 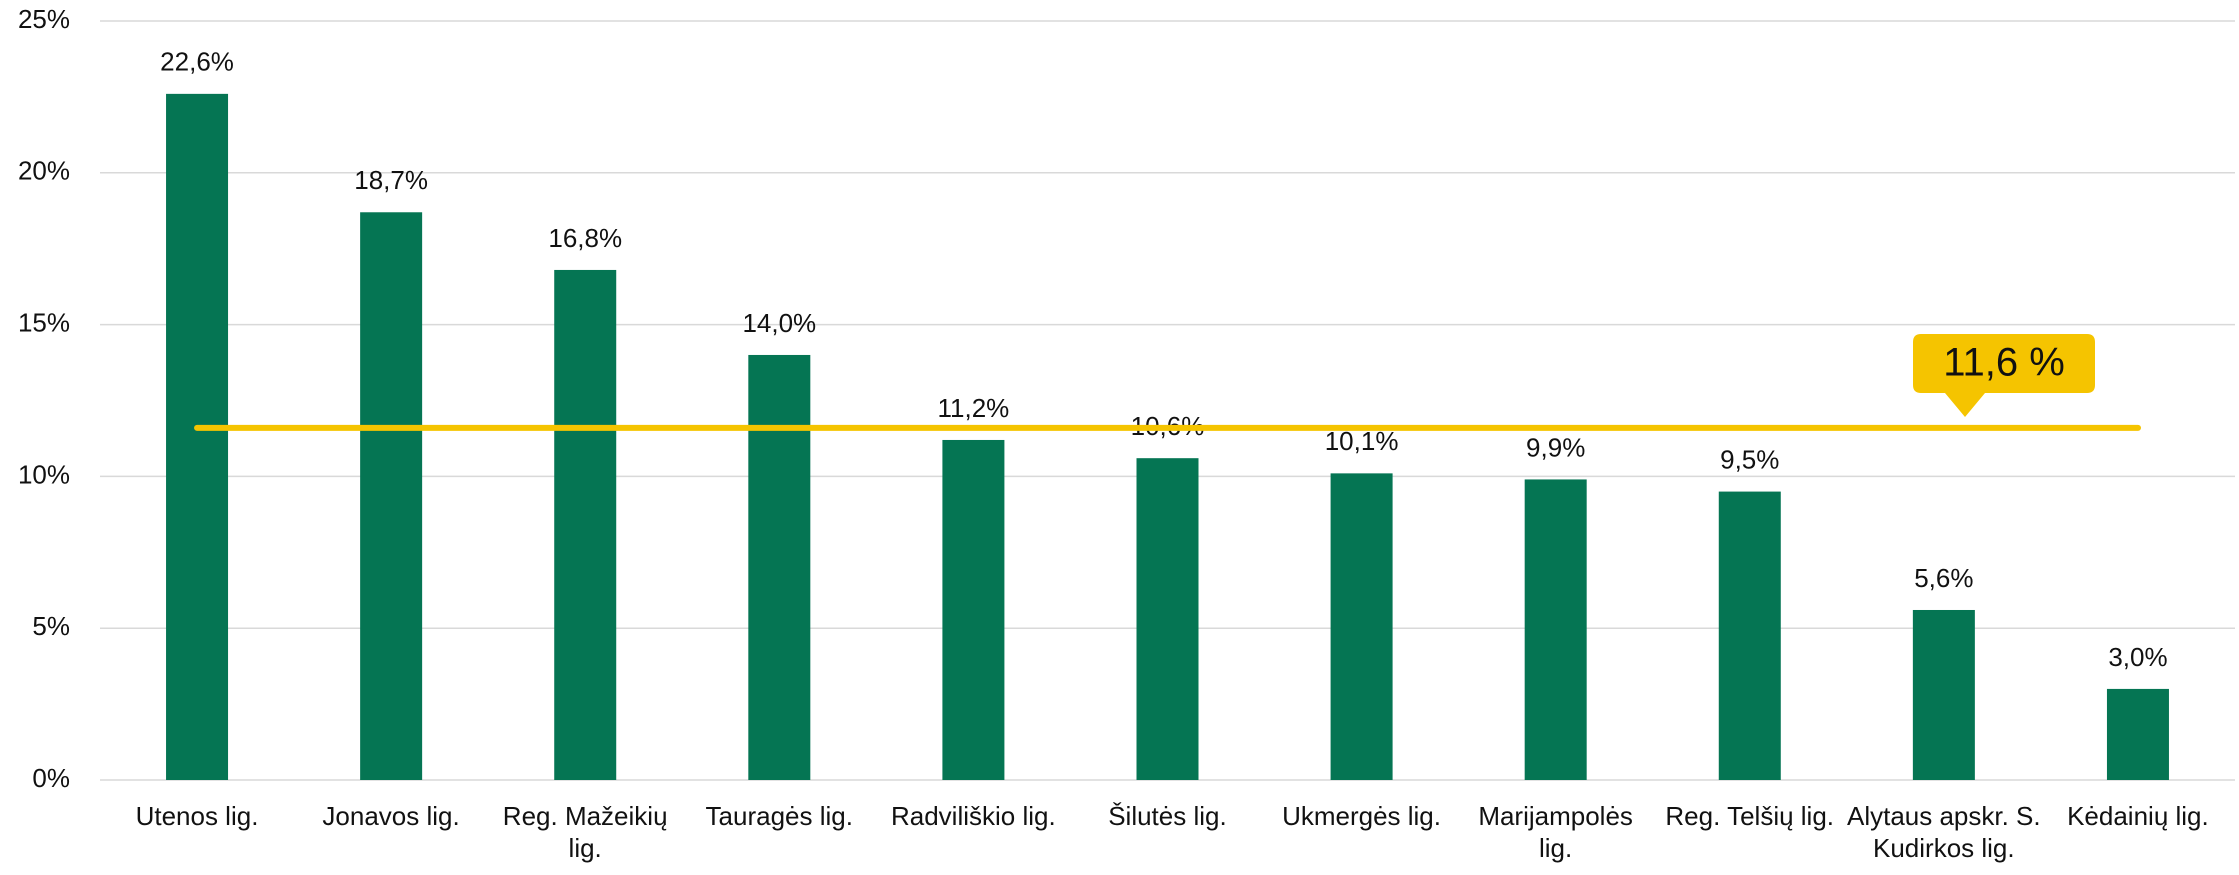 I want to click on callout-box, so click(x=2004, y=375).